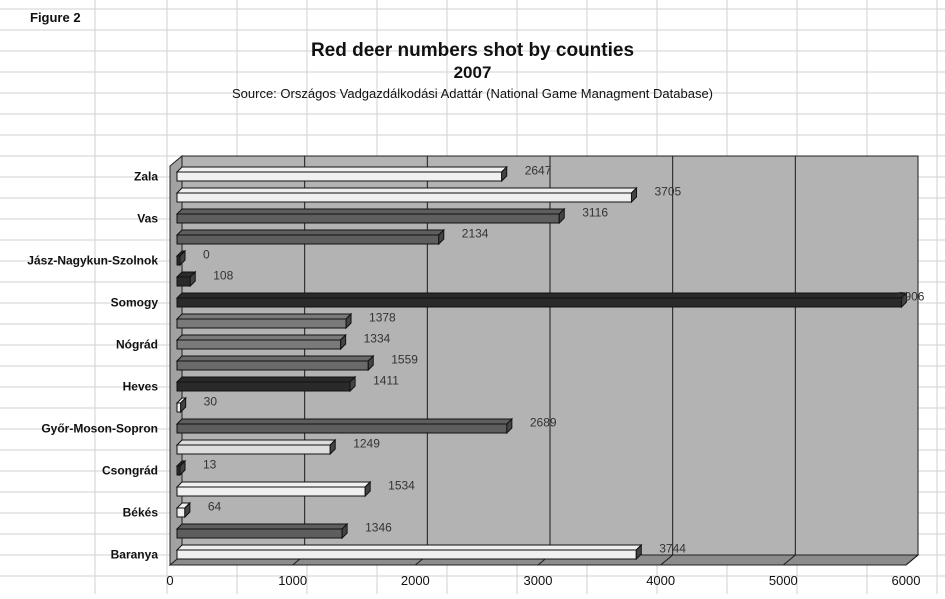 Image resolution: width=945 pixels, height=599 pixels. What do you see at coordinates (475, 234) in the screenshot?
I see `bar-value-label: 2134` at bounding box center [475, 234].